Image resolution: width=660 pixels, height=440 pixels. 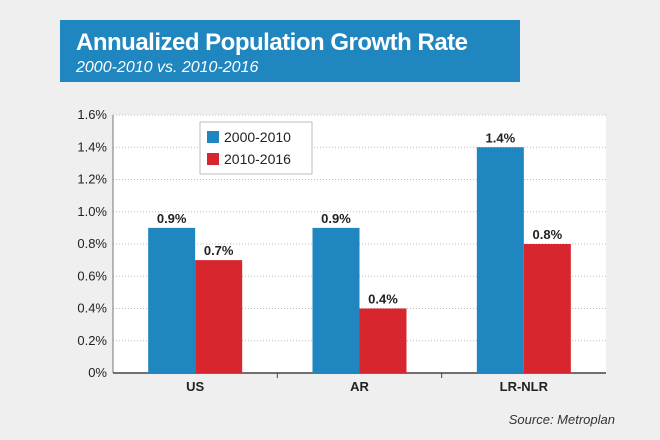 I want to click on bar-2010-2016-ar, so click(x=383, y=340).